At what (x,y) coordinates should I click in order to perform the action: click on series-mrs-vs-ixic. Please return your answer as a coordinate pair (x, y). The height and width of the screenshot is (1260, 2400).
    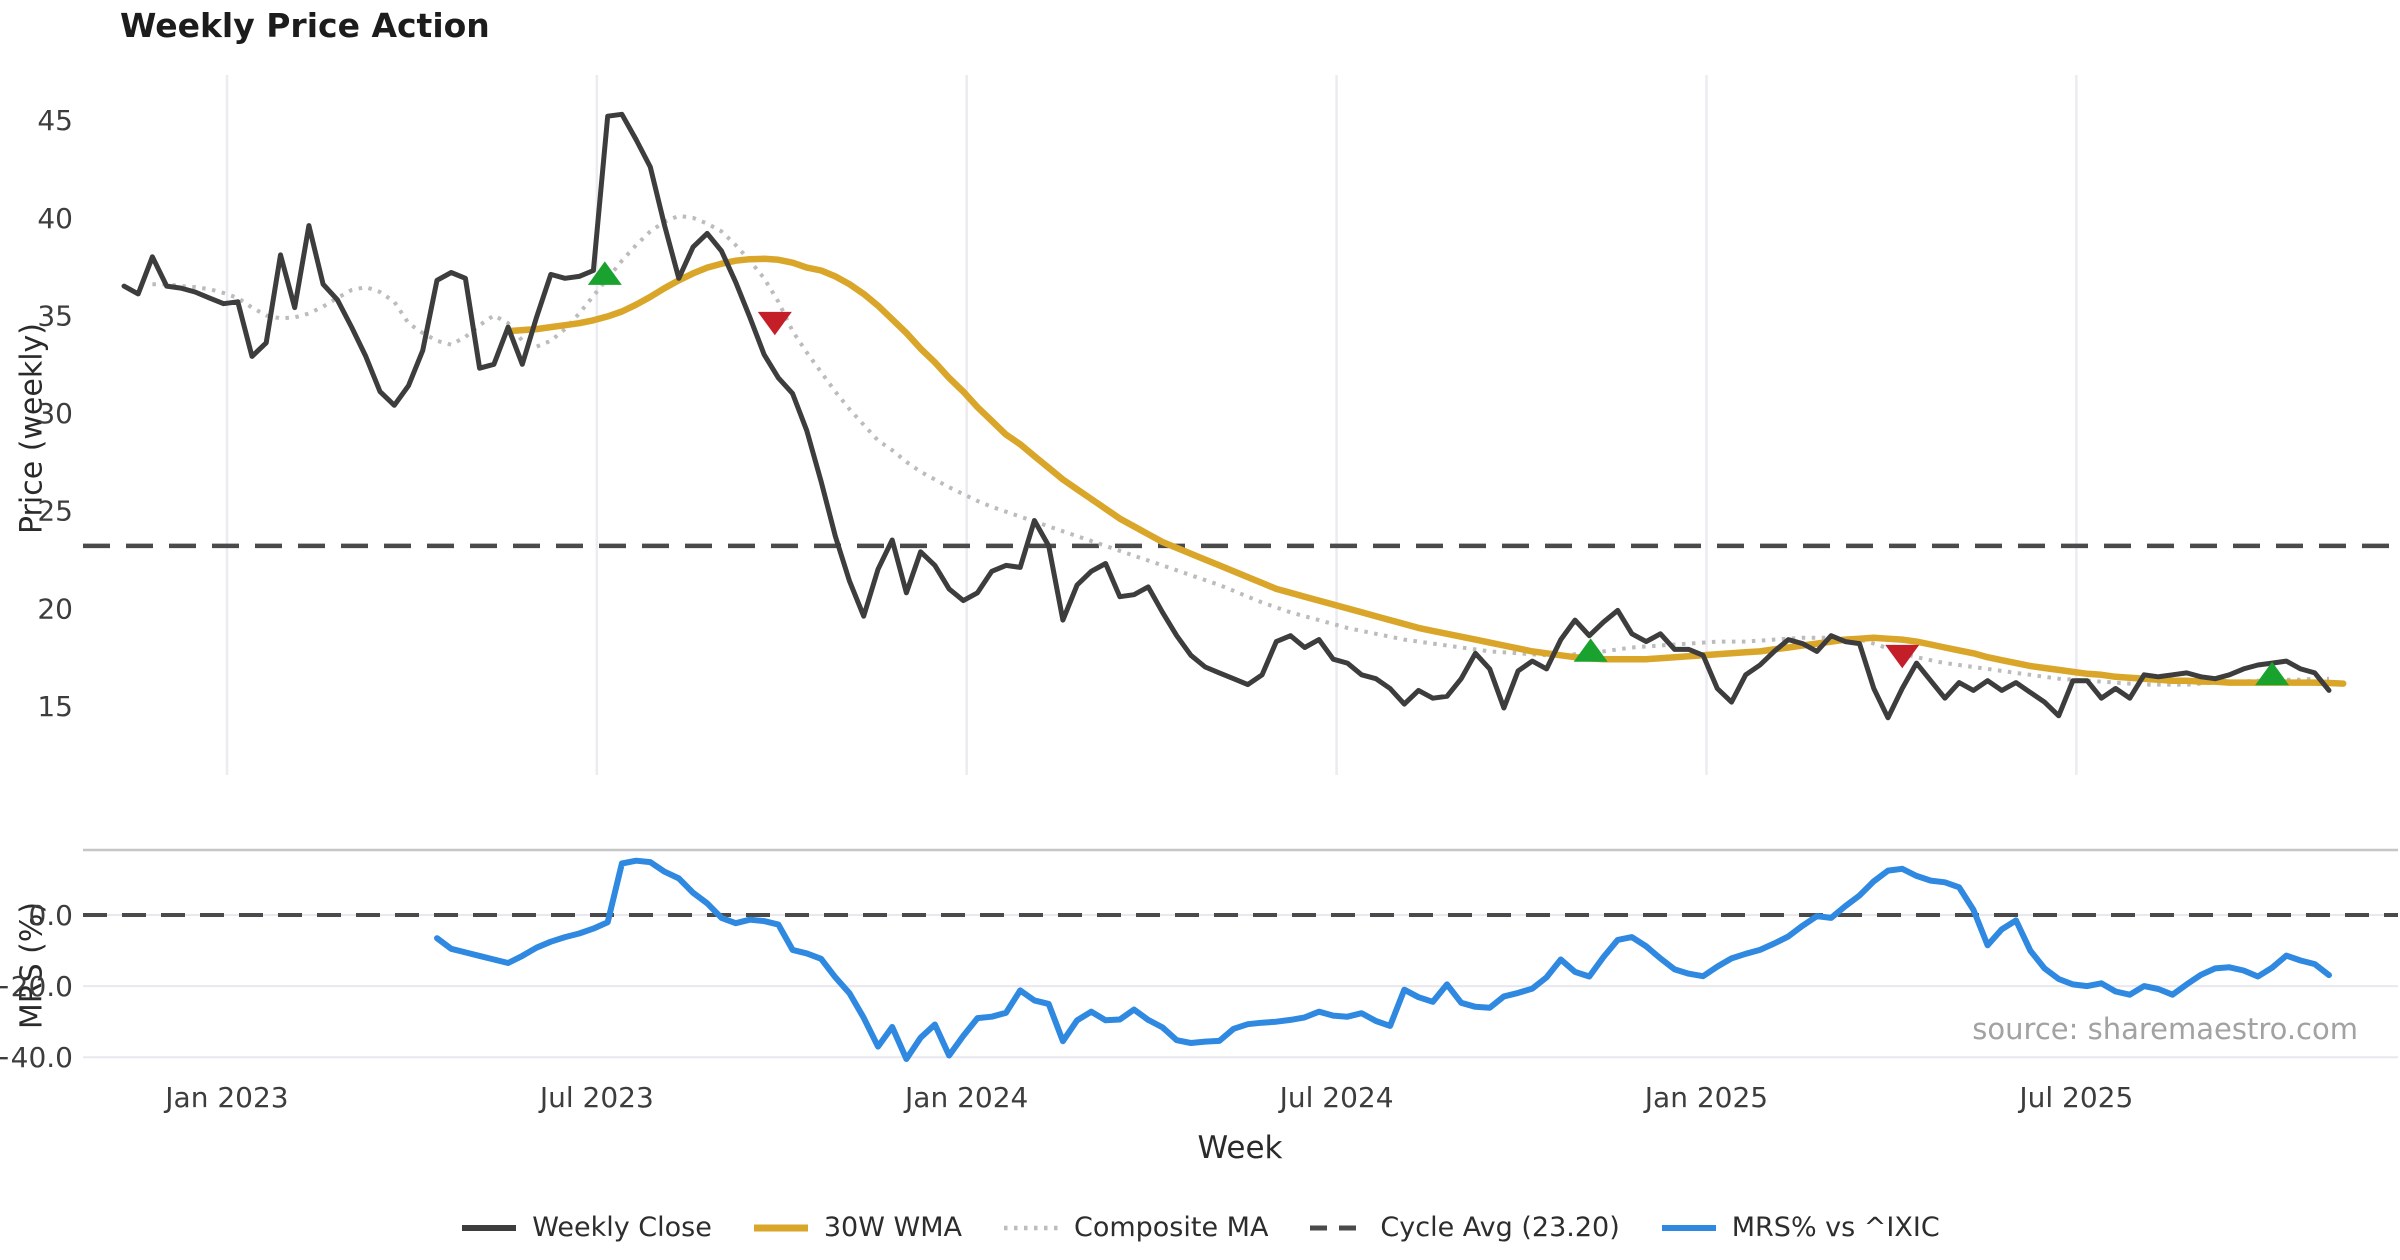
    Looking at the image, I should click on (1383, 959).